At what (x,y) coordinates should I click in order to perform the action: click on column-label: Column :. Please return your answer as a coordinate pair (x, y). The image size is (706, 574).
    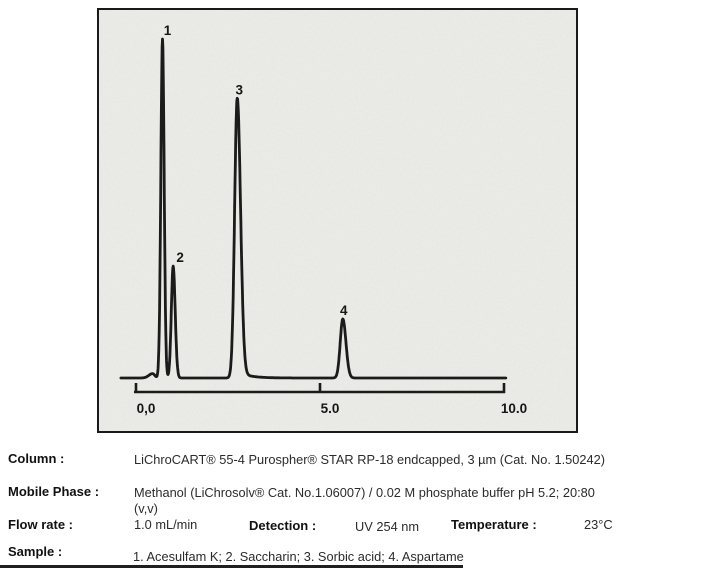
    Looking at the image, I should click on (36, 458).